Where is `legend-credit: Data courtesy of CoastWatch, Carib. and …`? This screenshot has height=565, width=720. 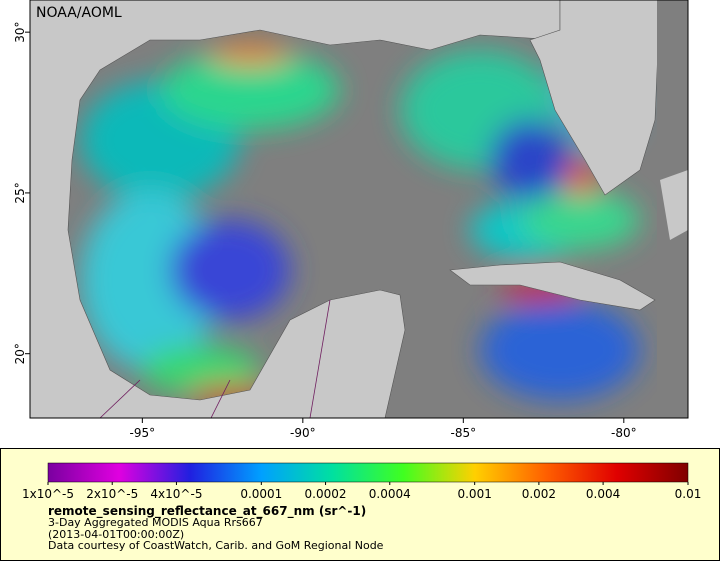 legend-credit: Data courtesy of CoastWatch, Carib. and … is located at coordinates (216, 545).